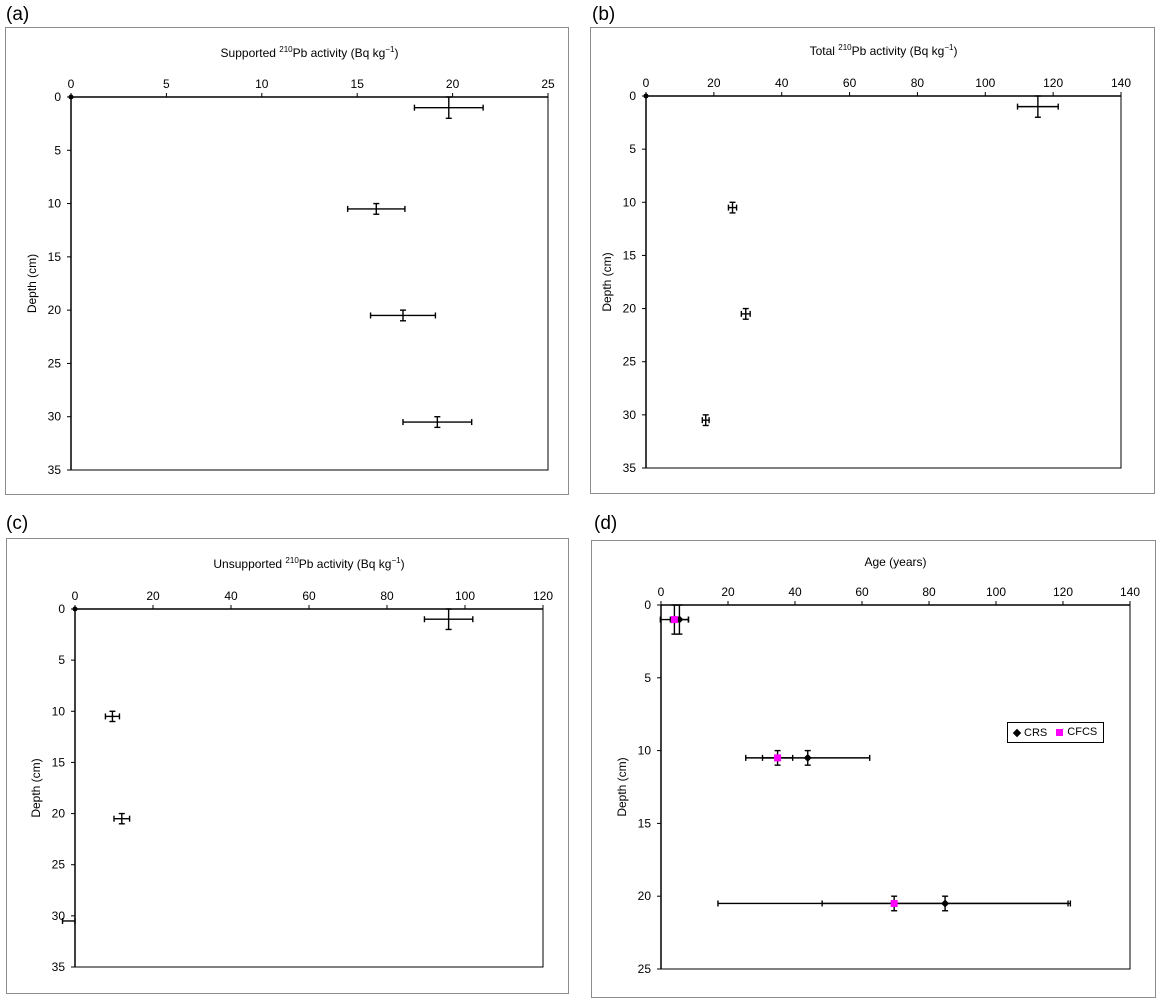  What do you see at coordinates (250, 53) in the screenshot?
I see `title-text: Supported` at bounding box center [250, 53].